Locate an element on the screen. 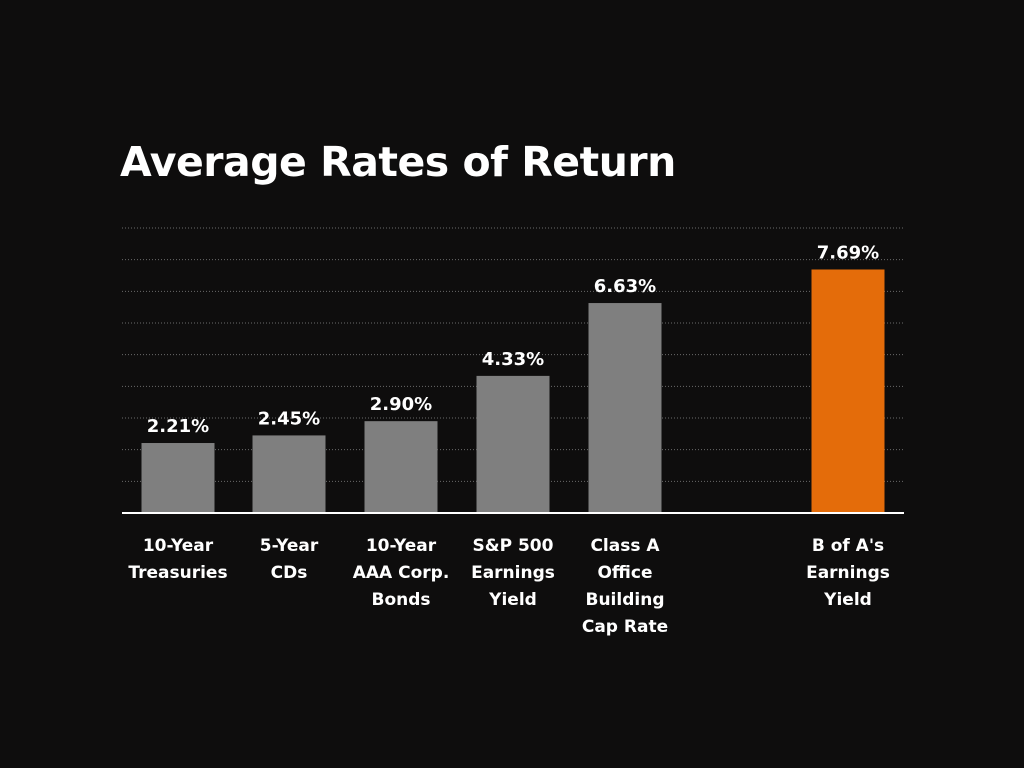 The width and height of the screenshot is (1024, 768). data-label: 7.69% is located at coordinates (848, 252).